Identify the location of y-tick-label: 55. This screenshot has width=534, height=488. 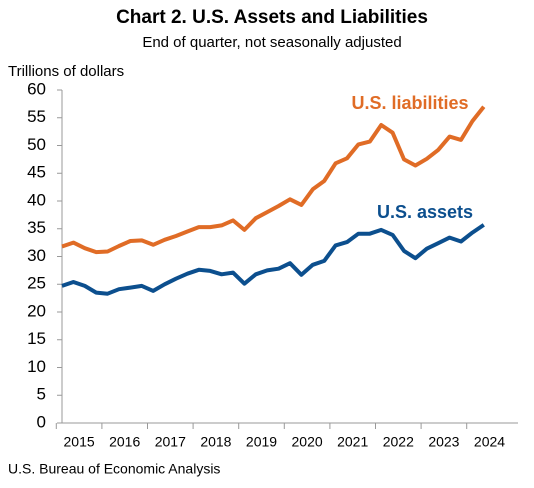
(36, 116).